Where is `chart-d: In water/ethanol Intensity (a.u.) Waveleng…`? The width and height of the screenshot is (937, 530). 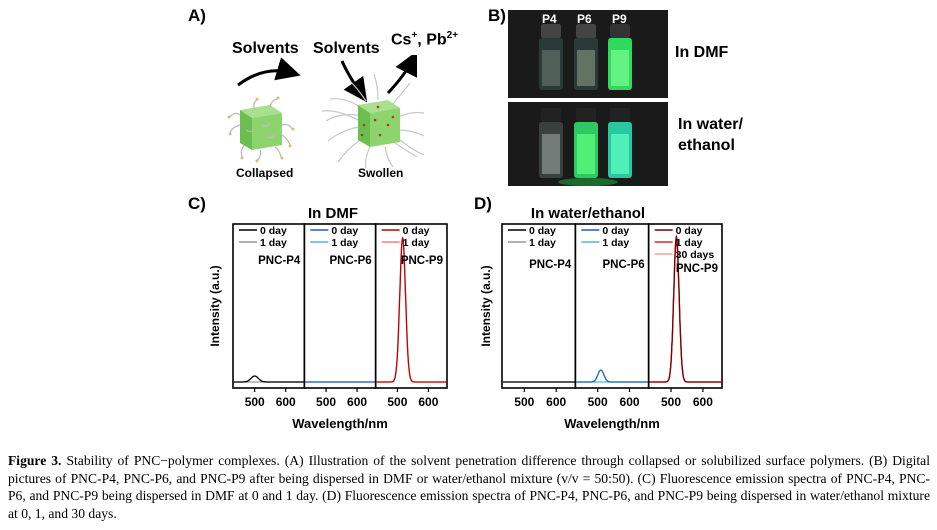
chart-d: In water/ethanol Intensity (a.u.) Waveleng… is located at coordinates (601, 318).